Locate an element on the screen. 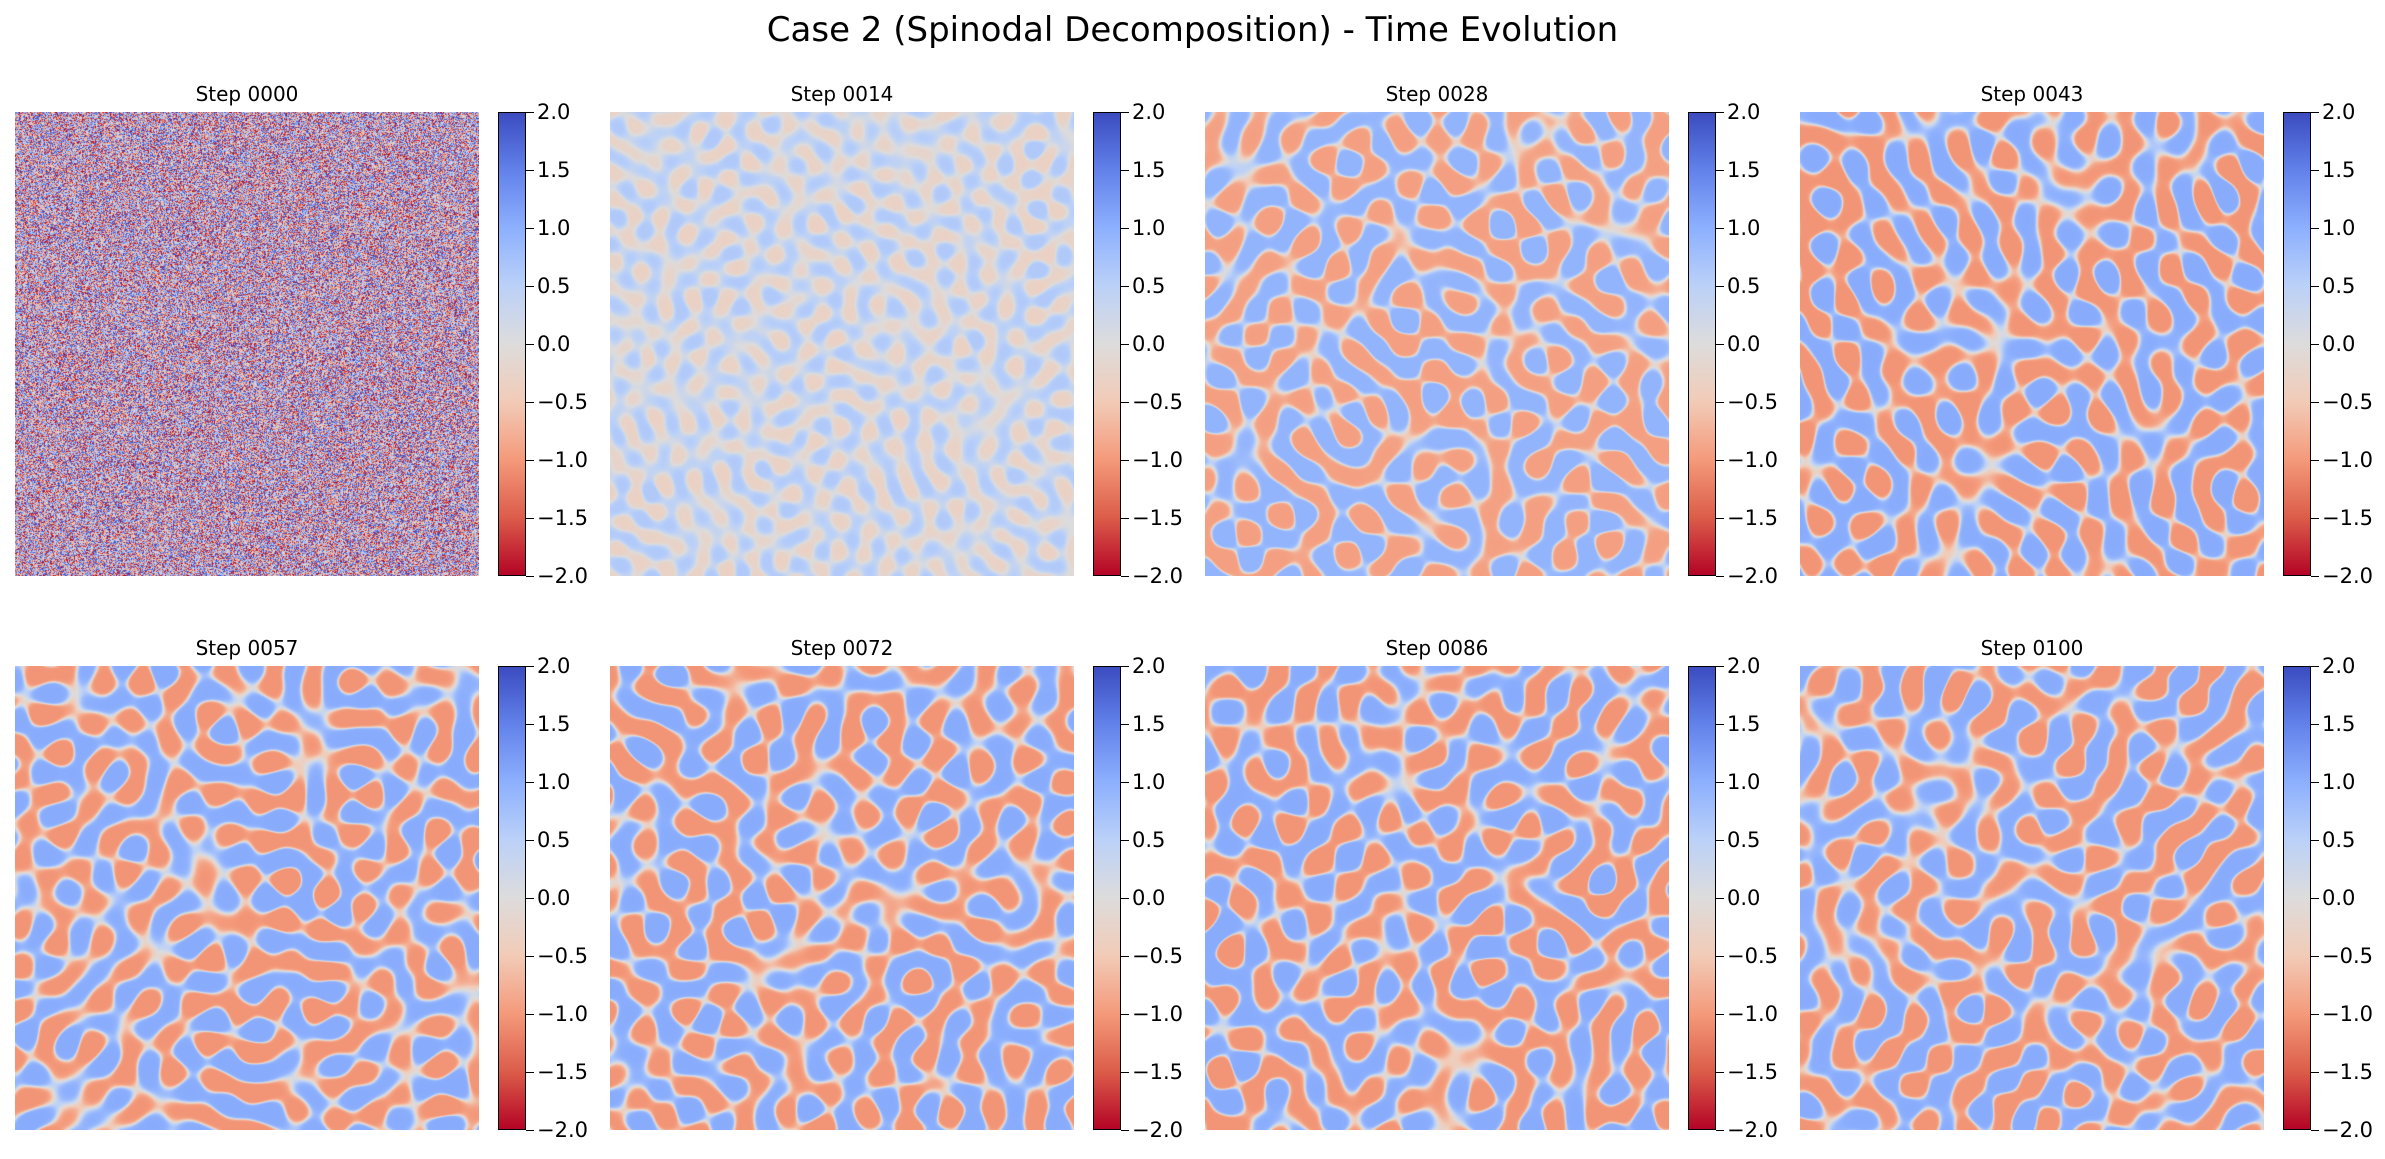 This screenshot has width=2385, height=1159. panel-title: Step 0014 is located at coordinates (842, 94).